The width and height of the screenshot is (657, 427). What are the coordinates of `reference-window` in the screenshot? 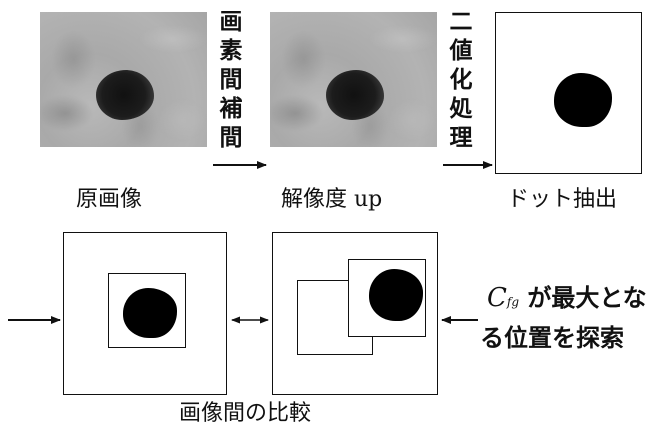 It's located at (147, 310).